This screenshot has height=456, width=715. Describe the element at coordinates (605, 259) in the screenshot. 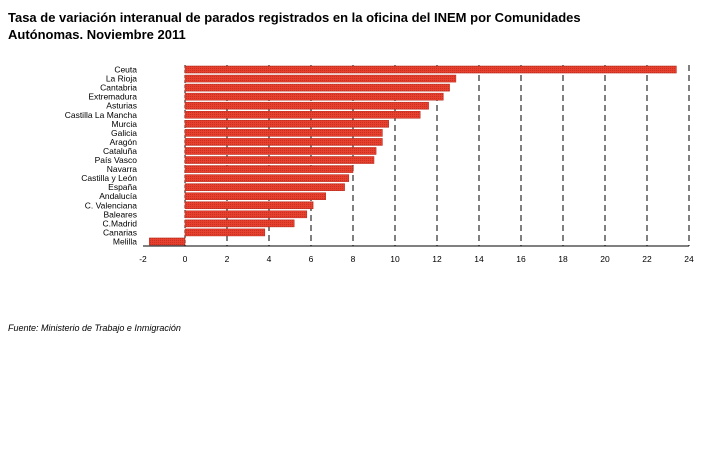

I see `x-tick-label: 20` at that location.